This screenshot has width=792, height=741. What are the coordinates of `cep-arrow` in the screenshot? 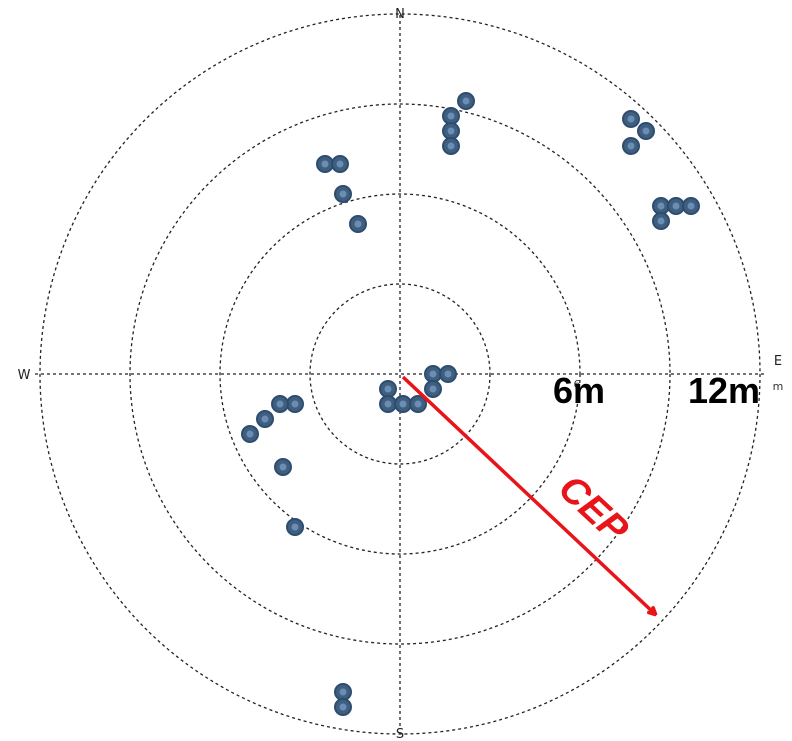 It's located at (528, 494).